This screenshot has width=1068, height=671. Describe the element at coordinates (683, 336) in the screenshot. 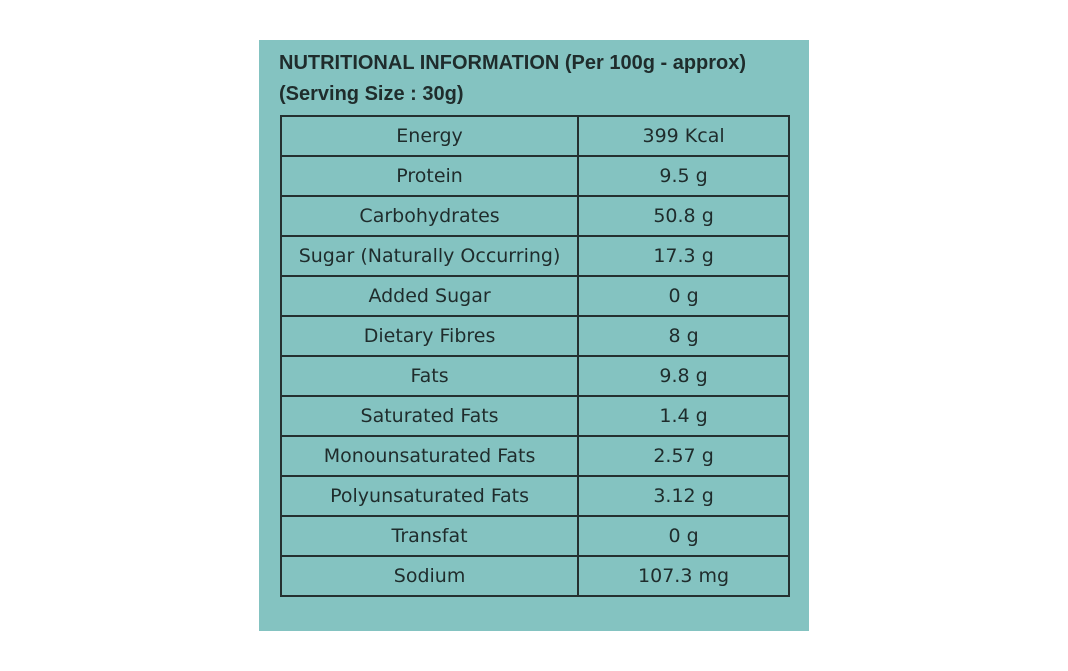

I see `nutrient-value: 8 g` at that location.